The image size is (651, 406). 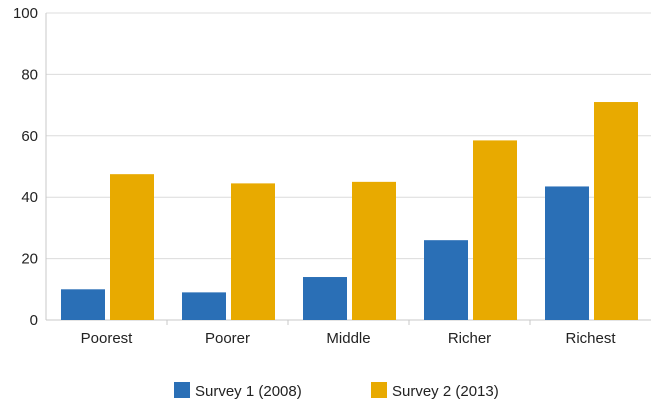 I want to click on x-tick-label: Poorest, so click(x=107, y=338).